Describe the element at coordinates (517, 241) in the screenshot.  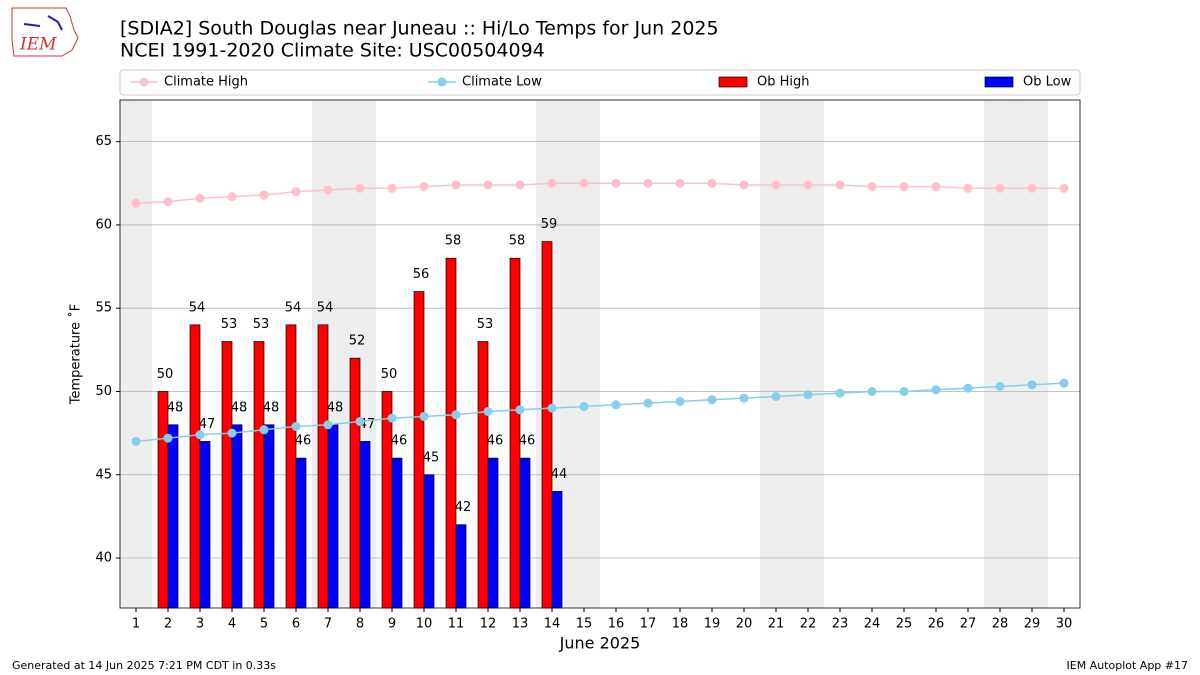
I see `bar-value-label: 58` at that location.